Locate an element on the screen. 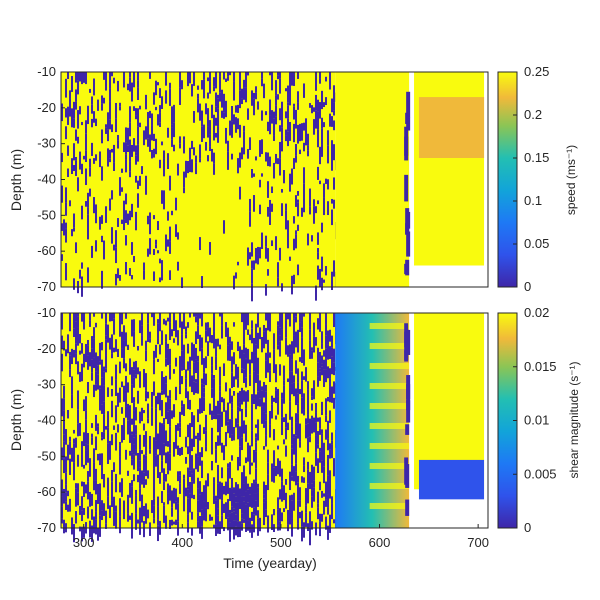 The image size is (600, 600). colorbar-tick-label: 0.2 is located at coordinates (533, 114).